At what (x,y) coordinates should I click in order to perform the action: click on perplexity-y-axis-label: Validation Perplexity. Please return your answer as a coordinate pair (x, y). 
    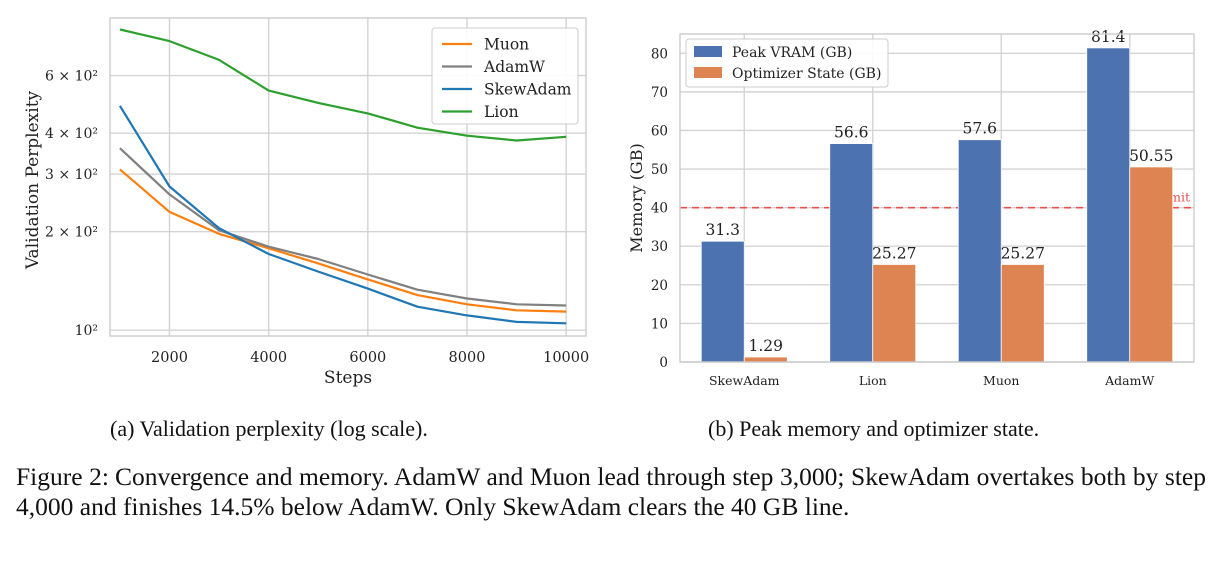
    Looking at the image, I should click on (33, 180).